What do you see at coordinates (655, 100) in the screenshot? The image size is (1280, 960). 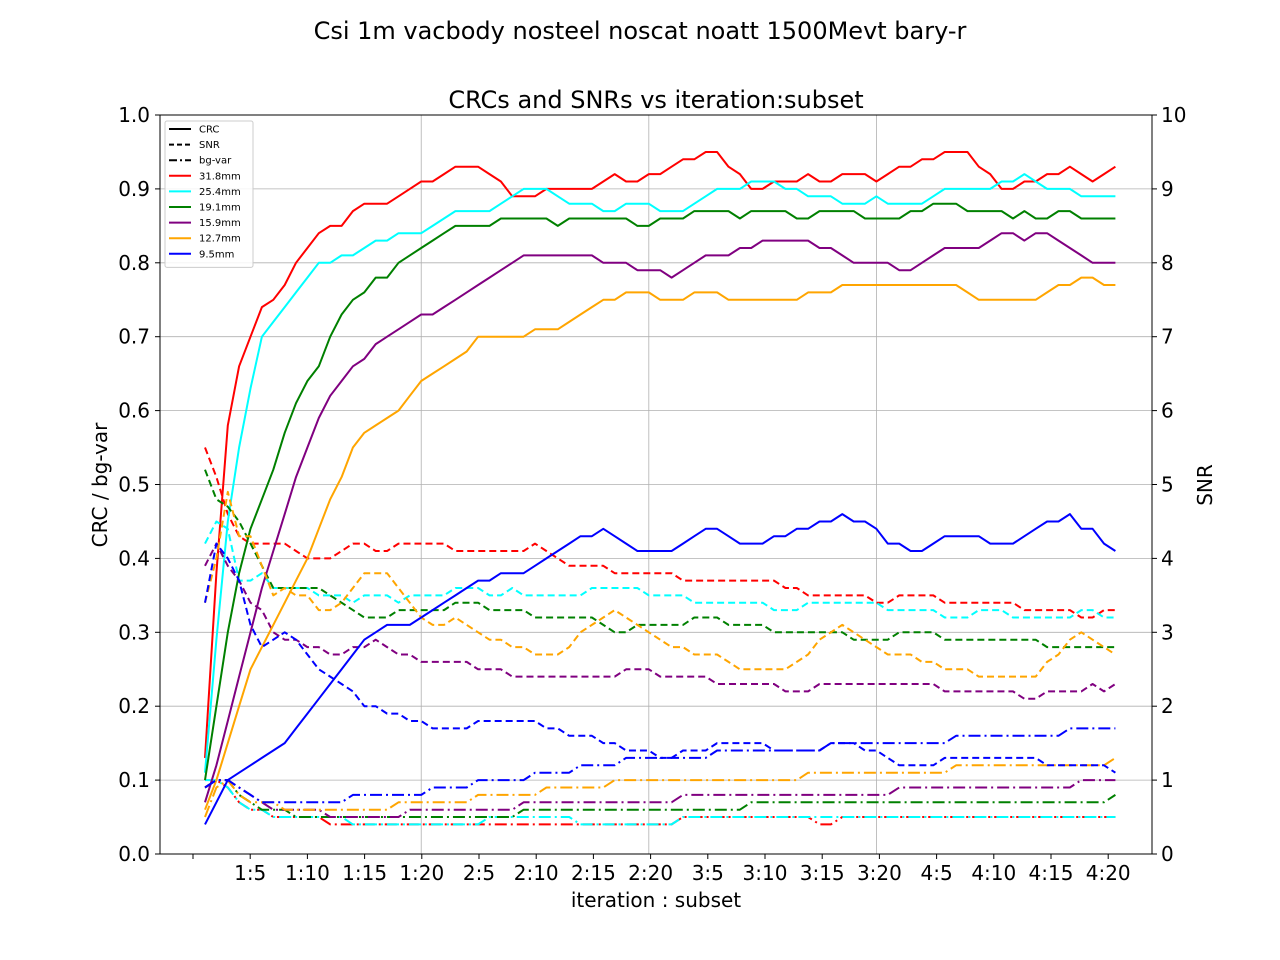 I see `chart-title: CRCs and SNRs vs iteration:subset` at bounding box center [655, 100].